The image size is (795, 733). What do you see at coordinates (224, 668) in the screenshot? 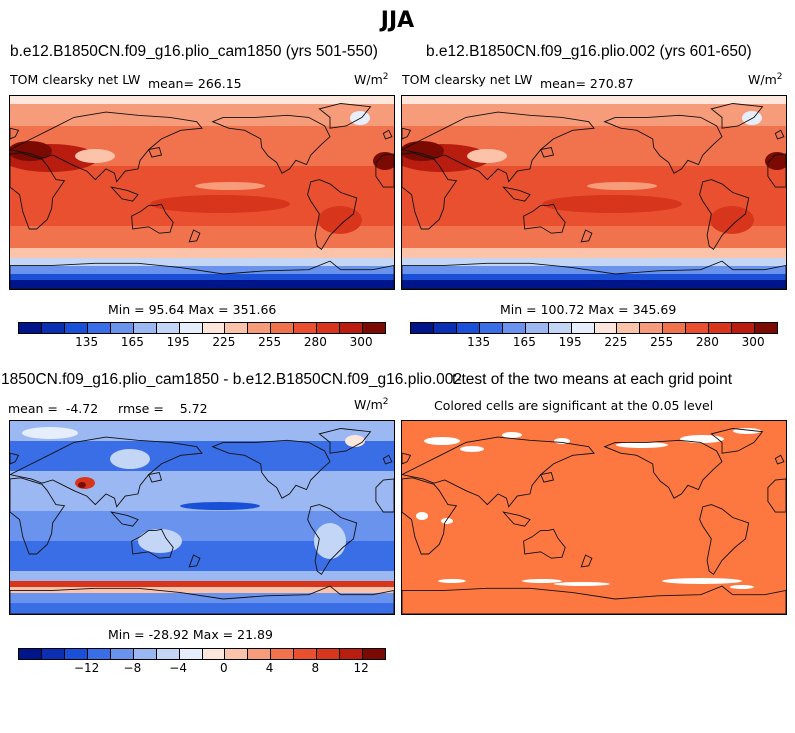
I see `colorbar-tick-label: 0` at bounding box center [224, 668].